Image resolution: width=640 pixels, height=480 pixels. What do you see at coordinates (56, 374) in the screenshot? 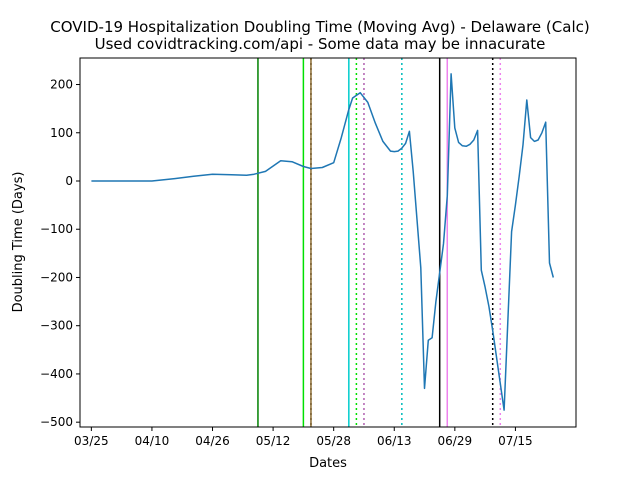
I see `y-tick-label: −400` at bounding box center [56, 374].